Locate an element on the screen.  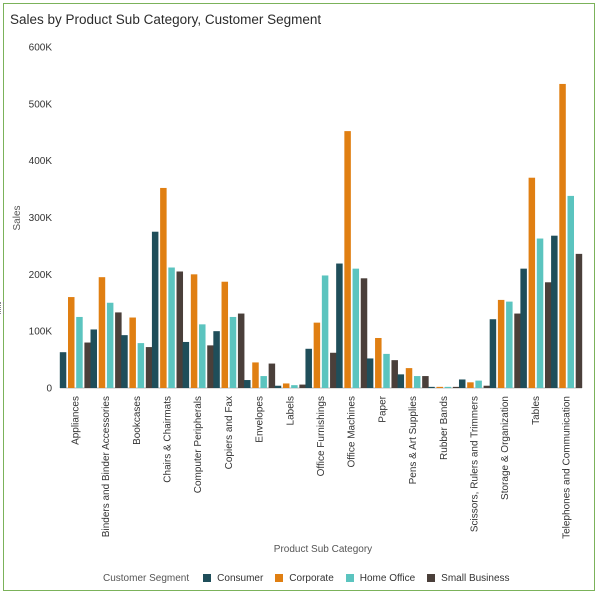
legend-item-home-office: Home Office is located at coordinates (380, 578).